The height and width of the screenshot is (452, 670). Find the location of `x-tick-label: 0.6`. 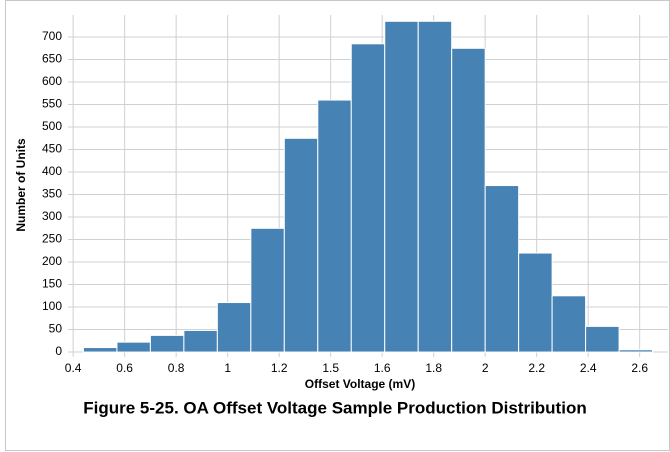

x-tick-label: 0.6 is located at coordinates (124, 368).